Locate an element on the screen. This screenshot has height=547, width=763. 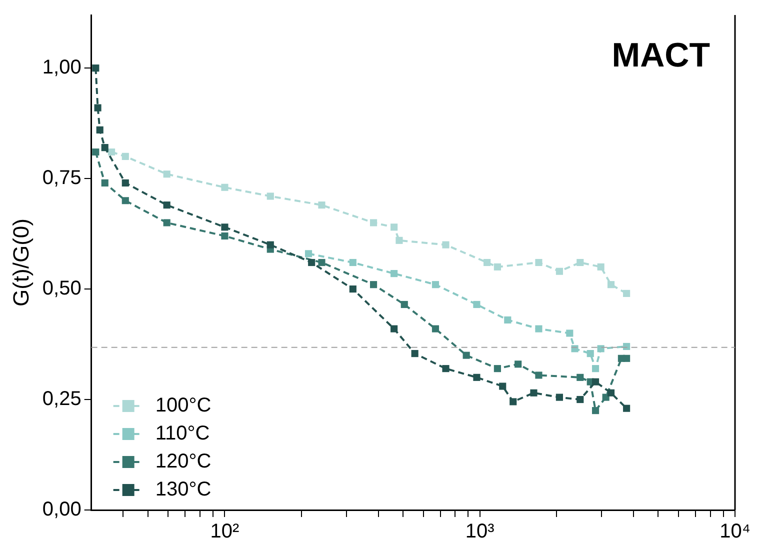
x-tick-label: 10² is located at coordinates (225, 531).